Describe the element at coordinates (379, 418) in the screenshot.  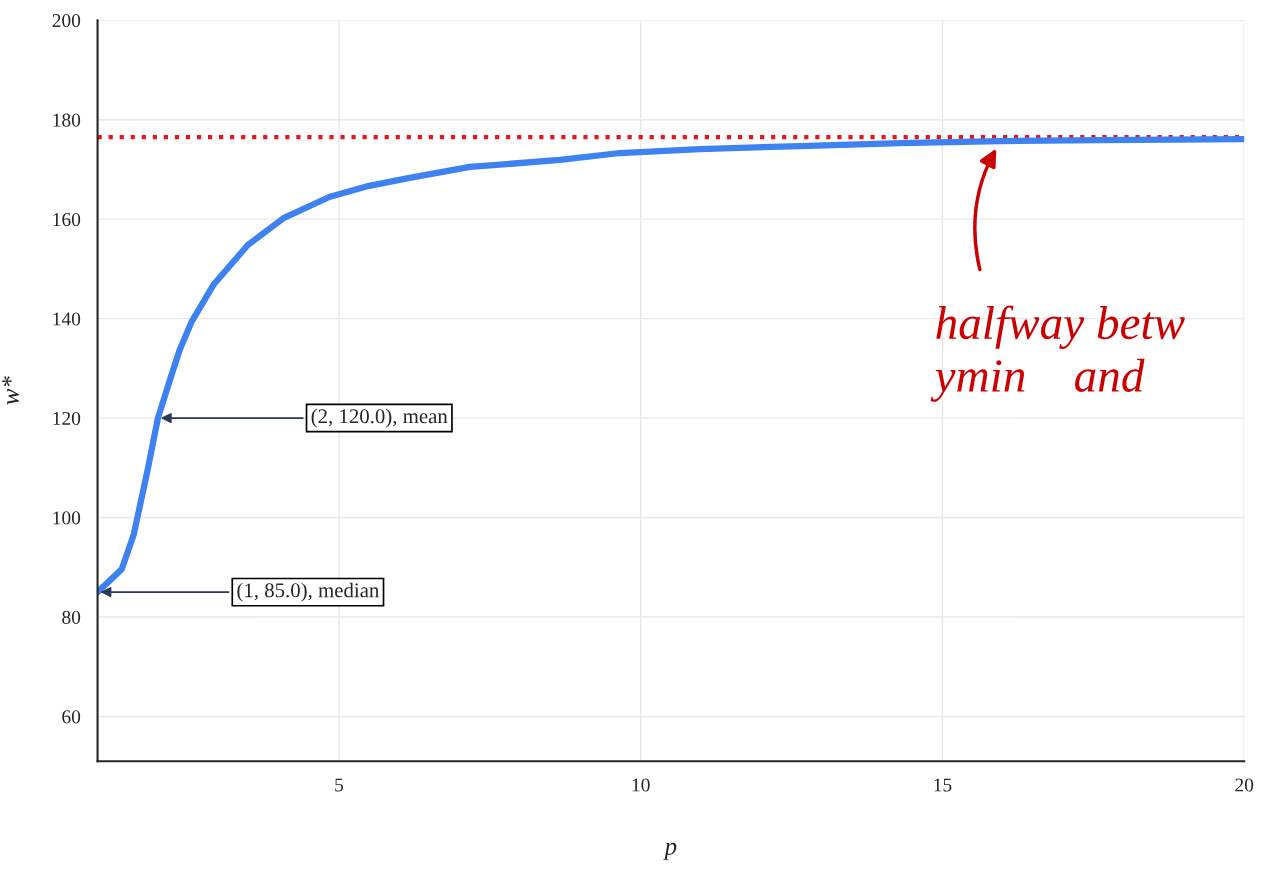
I see `annotation: (2, 120.0), mean` at that location.